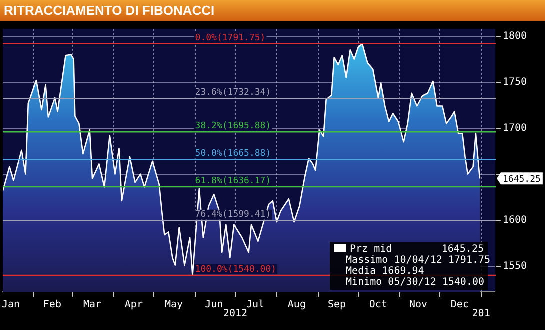  I want to click on x-tick-label: Nov, so click(418, 305).